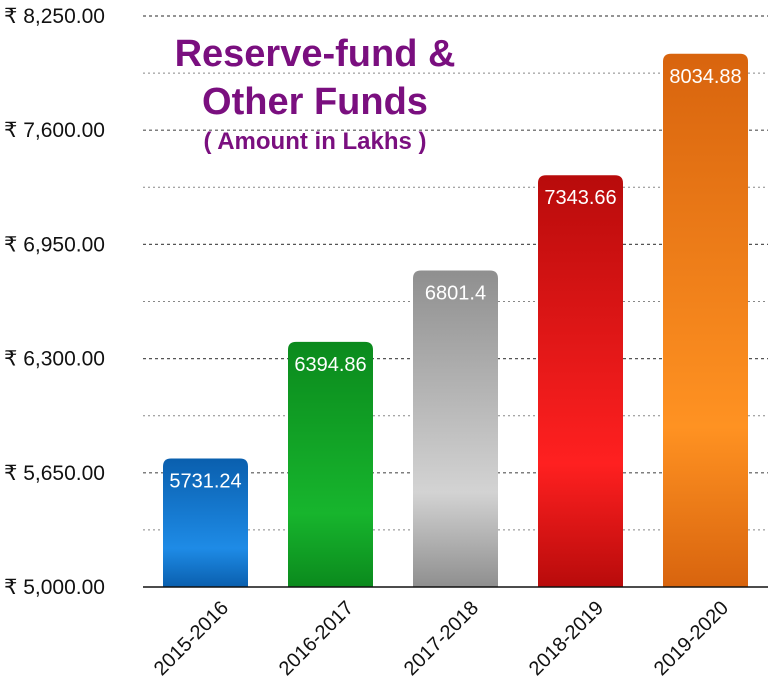 The image size is (780, 700). I want to click on y-tick-label: ₹ 6,300.00, so click(54, 359).